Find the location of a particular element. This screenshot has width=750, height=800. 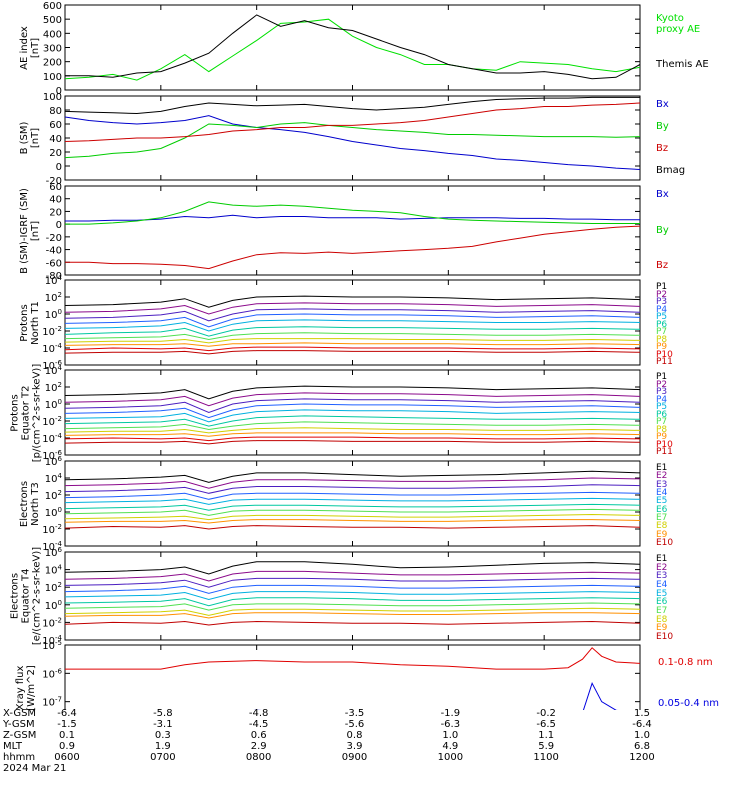

legend-entry: Bz is located at coordinates (662, 148).